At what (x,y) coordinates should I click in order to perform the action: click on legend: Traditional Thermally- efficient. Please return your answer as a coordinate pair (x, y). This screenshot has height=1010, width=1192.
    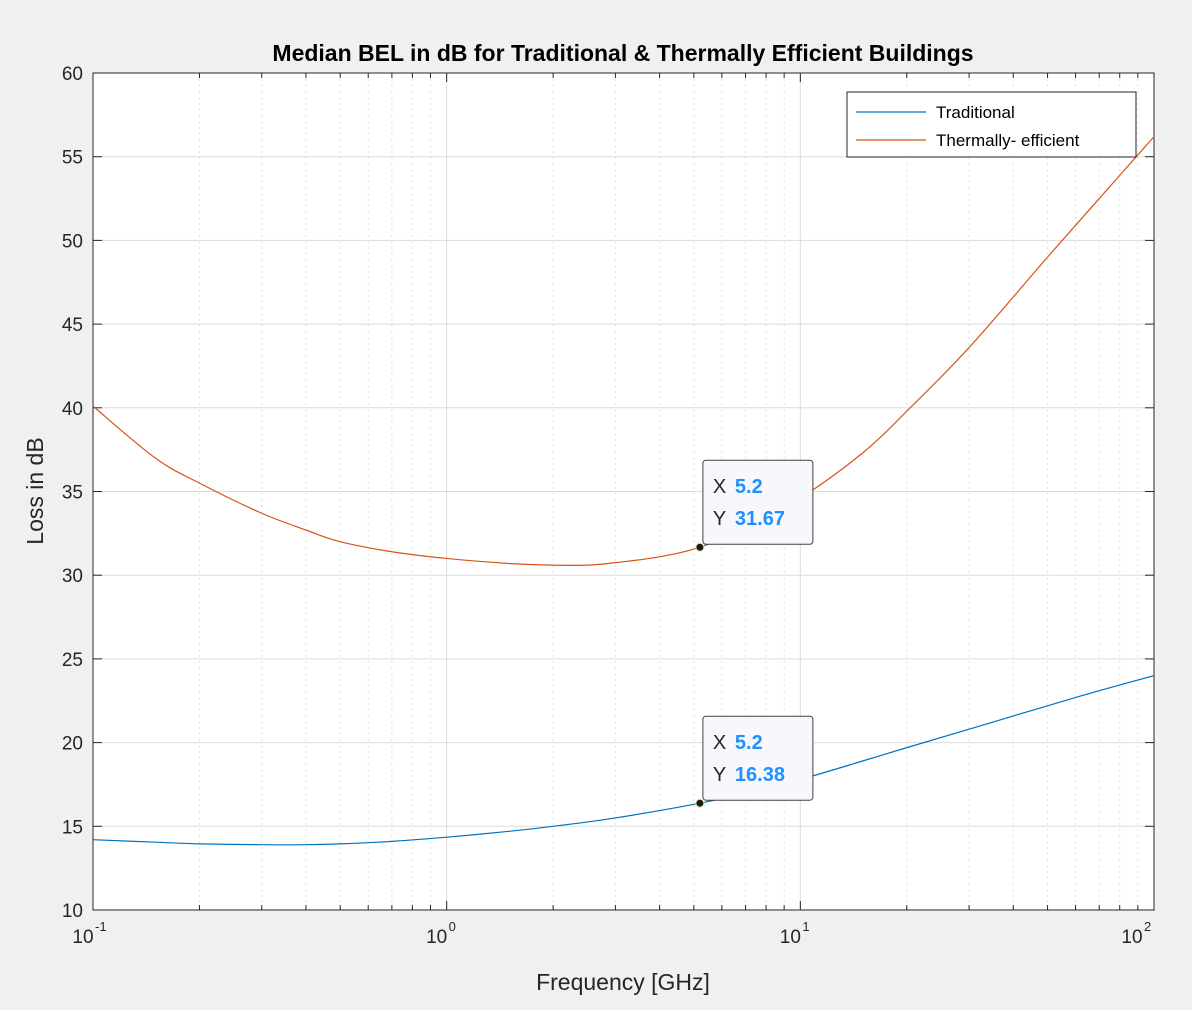
    Looking at the image, I should click on (991, 124).